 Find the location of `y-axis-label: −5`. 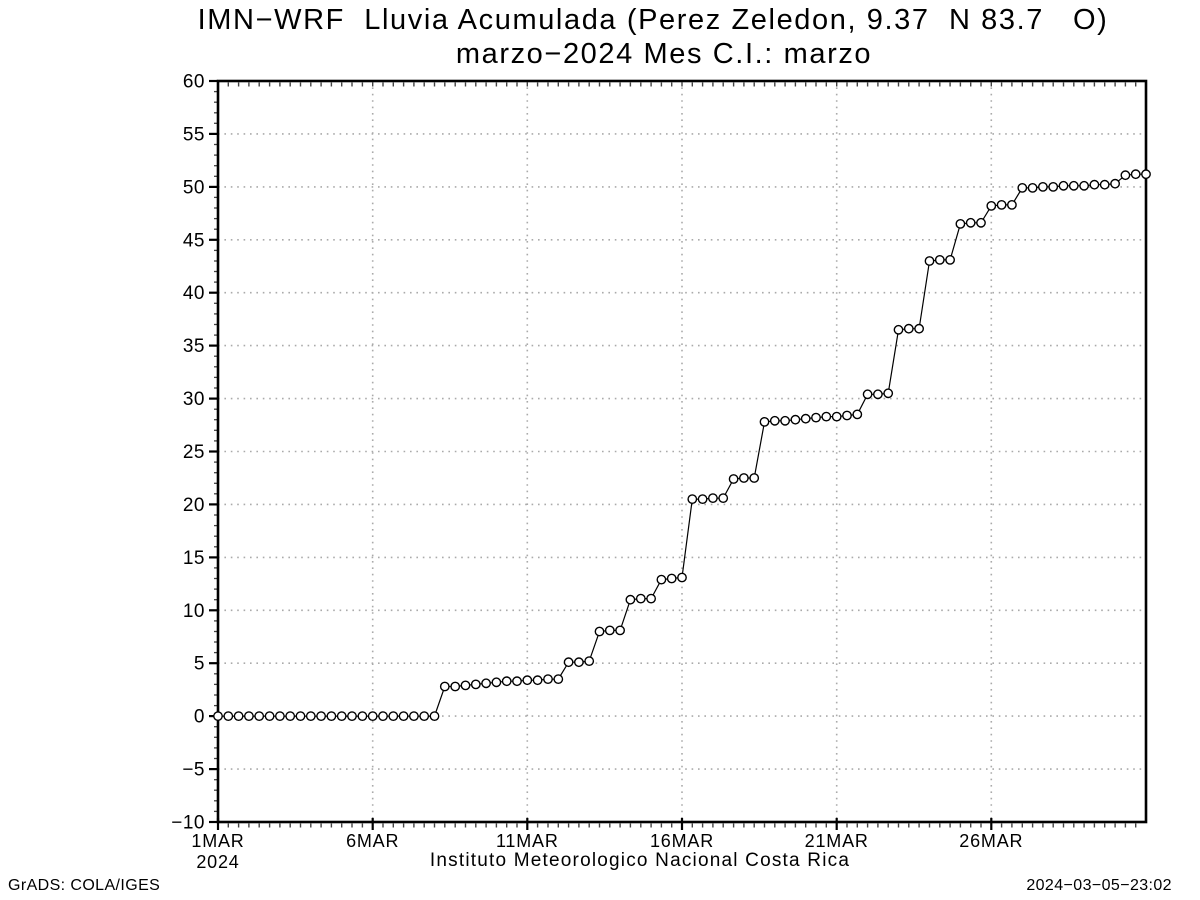

y-axis-label: −5 is located at coordinates (193, 770).